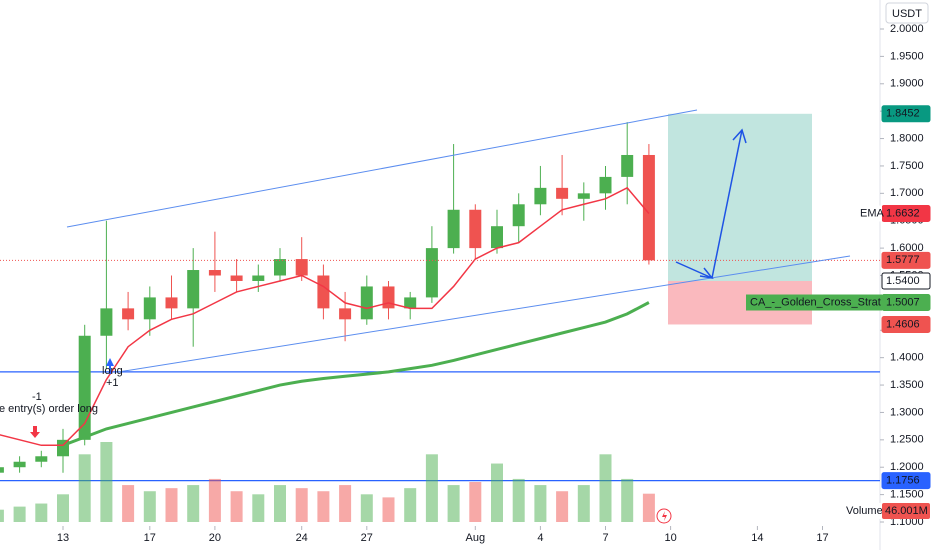 The image size is (932, 550). I want to click on y-tick-label: 1.7000, so click(907, 193).